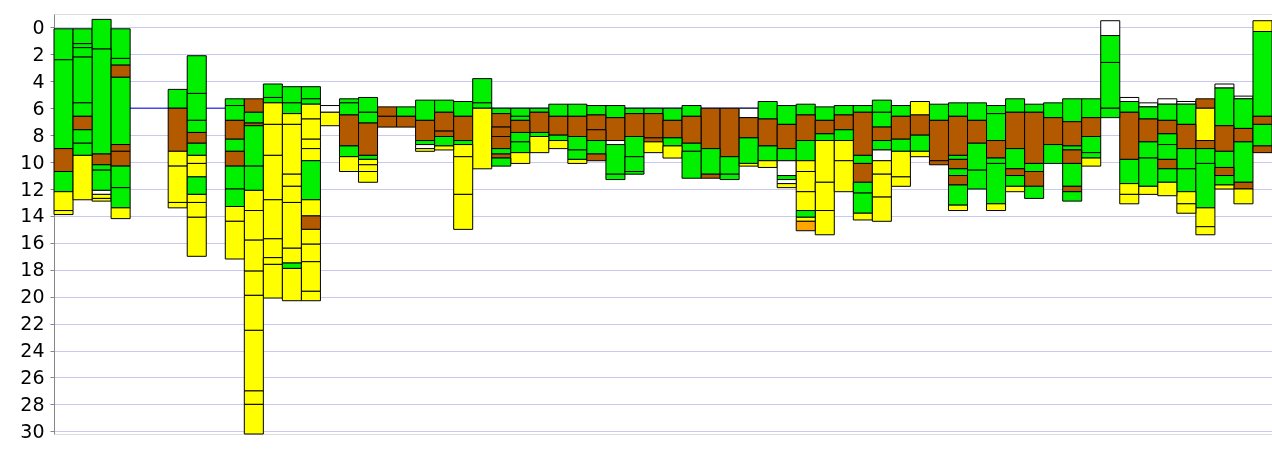  Describe the element at coordinates (32, 269) in the screenshot. I see `y-tick-label: 18` at that location.